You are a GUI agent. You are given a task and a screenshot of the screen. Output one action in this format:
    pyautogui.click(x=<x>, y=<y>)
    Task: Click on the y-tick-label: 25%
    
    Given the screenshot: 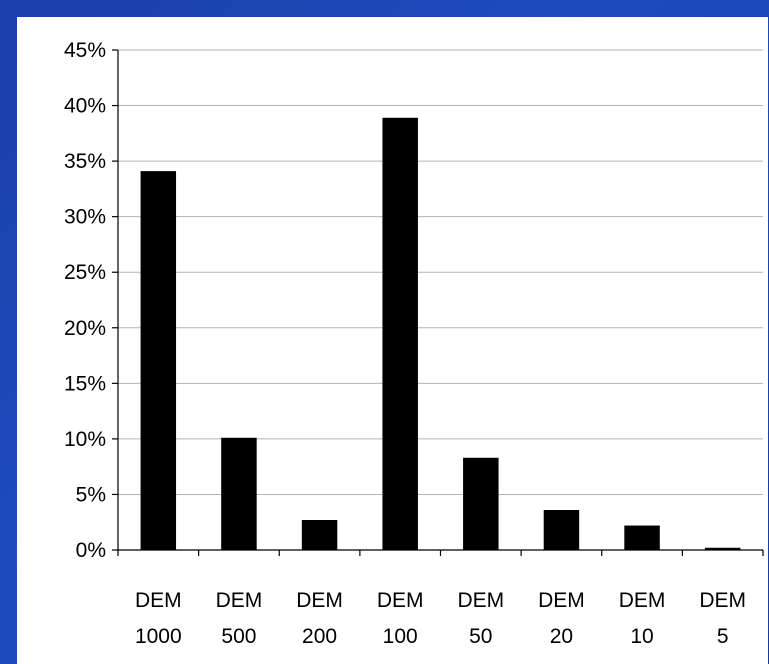 What is the action you would take?
    pyautogui.click(x=85, y=272)
    